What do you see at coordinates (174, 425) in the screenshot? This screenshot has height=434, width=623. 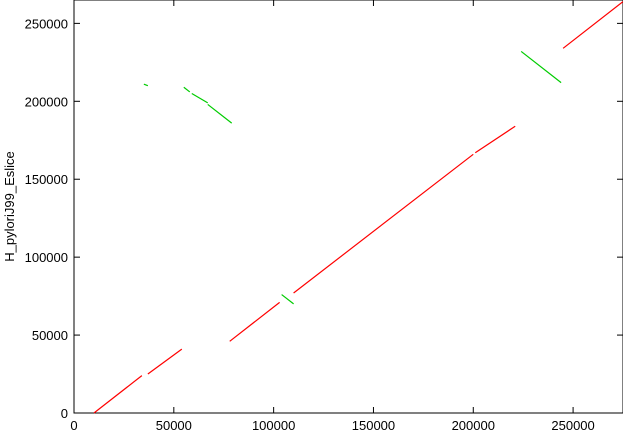 I see `x-tick-label: 50000` at bounding box center [174, 425].